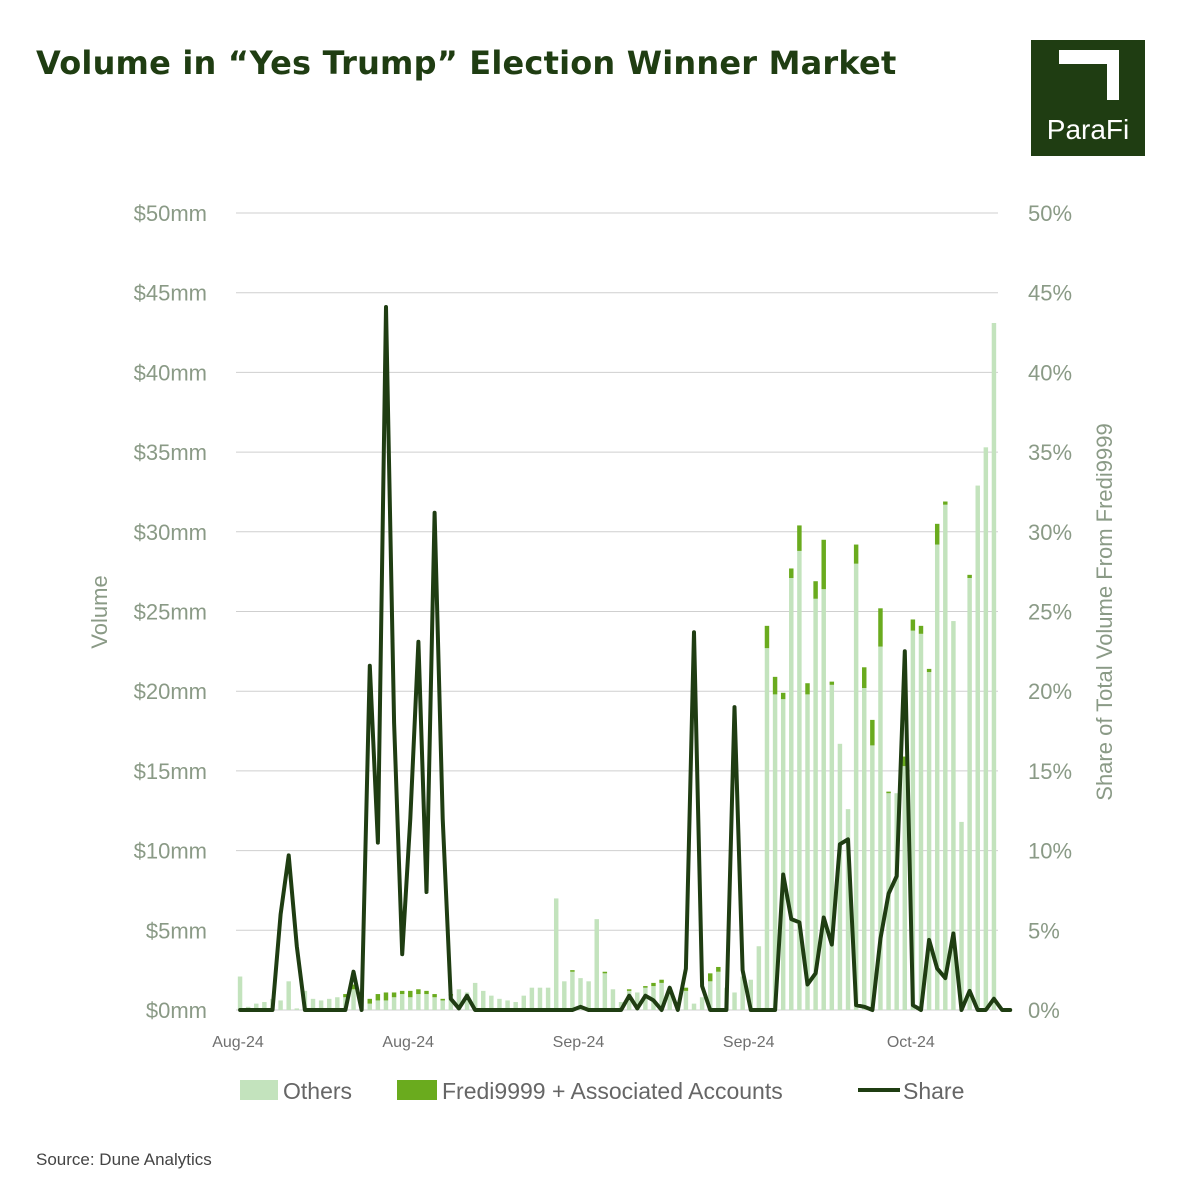 The height and width of the screenshot is (1200, 1200). I want to click on y2-tick-label: 45%, so click(1050, 293).